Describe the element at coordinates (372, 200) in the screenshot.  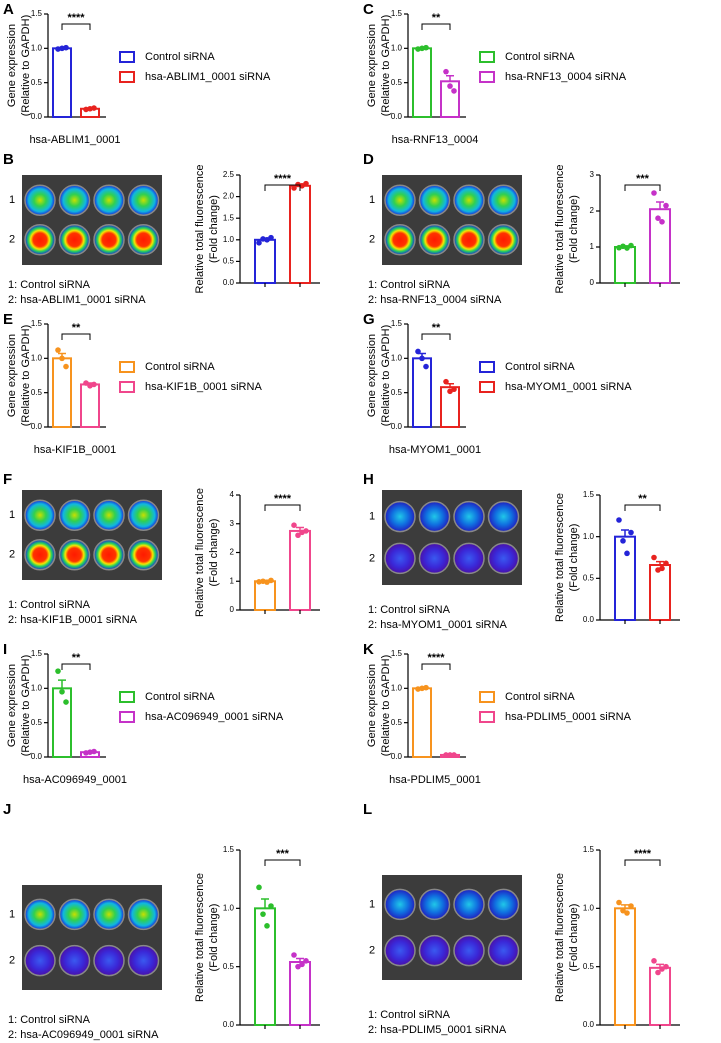
I see `row-label: 1` at that location.